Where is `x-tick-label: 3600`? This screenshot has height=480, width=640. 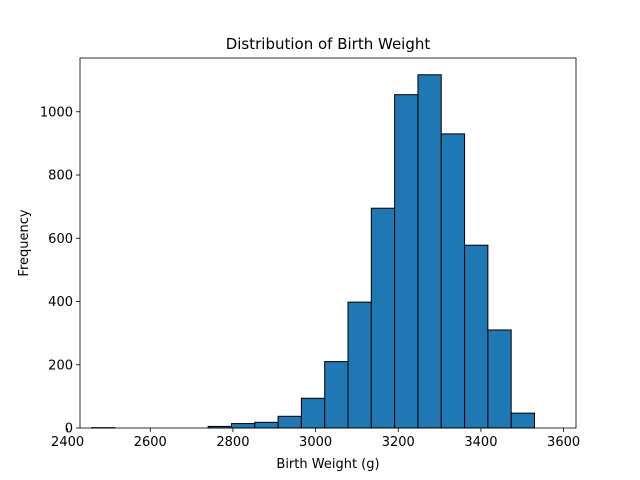 x-tick-label: 3600 is located at coordinates (563, 442).